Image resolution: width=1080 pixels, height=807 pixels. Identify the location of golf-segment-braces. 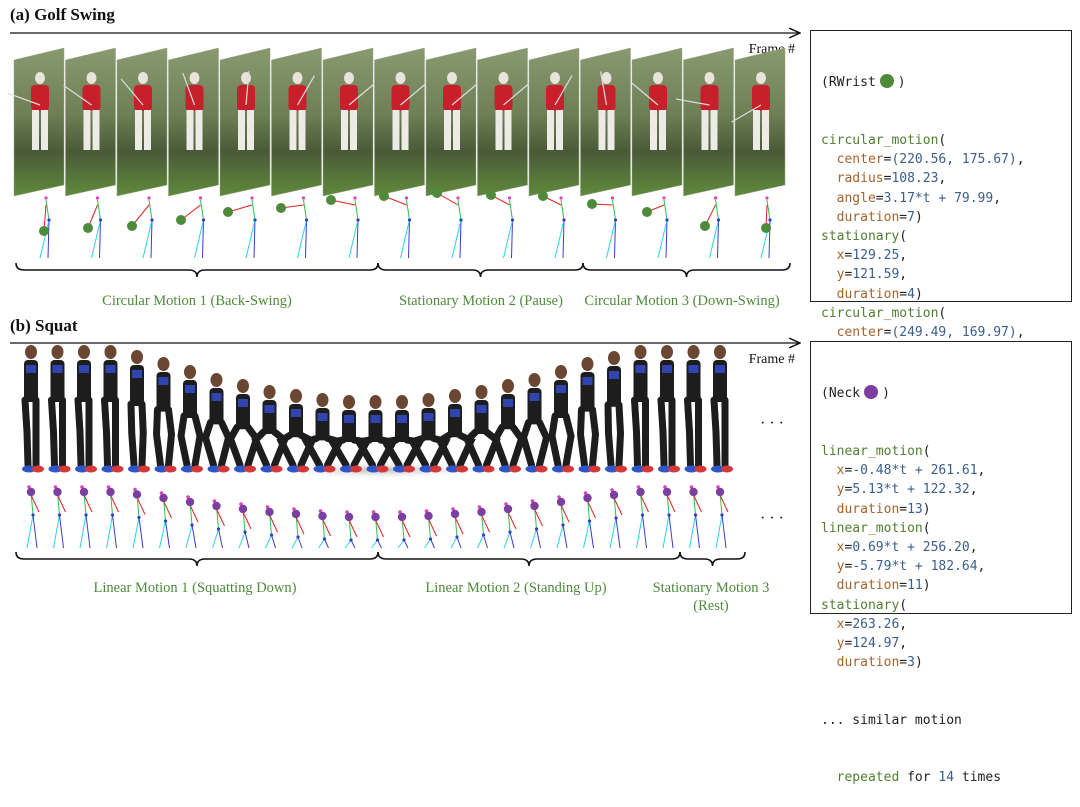
(403, 270).